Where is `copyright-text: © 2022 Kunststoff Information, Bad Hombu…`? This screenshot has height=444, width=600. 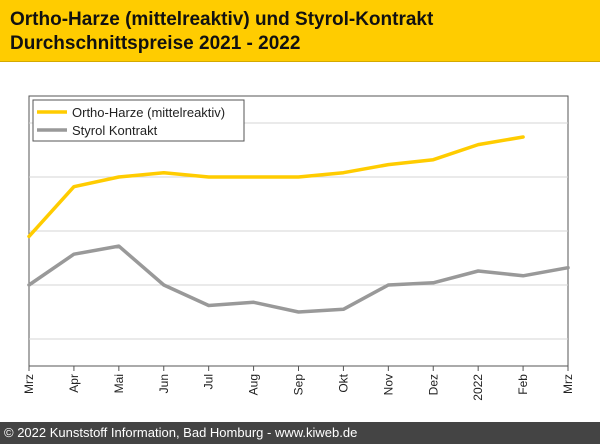 copyright-text: © 2022 Kunststoff Information, Bad Hombu… is located at coordinates (139, 432).